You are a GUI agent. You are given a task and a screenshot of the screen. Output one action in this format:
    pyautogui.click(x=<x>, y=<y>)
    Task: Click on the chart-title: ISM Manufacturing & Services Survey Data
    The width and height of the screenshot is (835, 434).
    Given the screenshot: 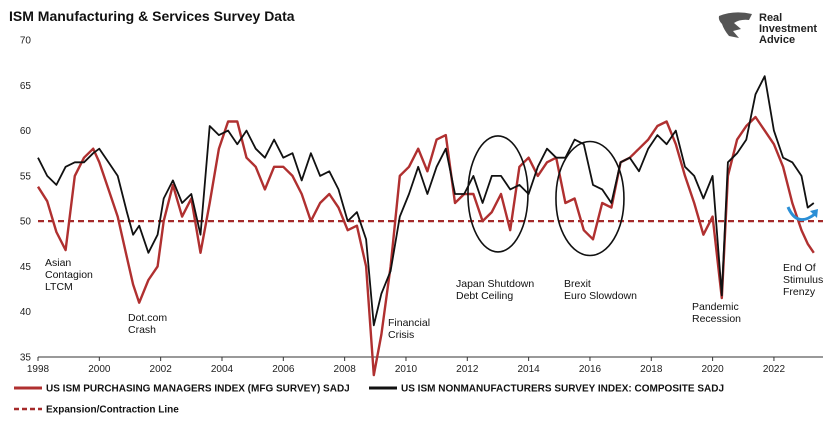 What is the action you would take?
    pyautogui.click(x=152, y=16)
    